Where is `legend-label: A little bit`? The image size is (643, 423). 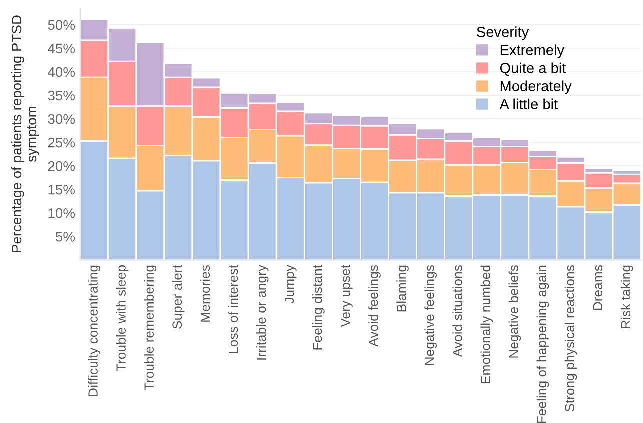 legend-label: A little bit is located at coordinates (529, 104).